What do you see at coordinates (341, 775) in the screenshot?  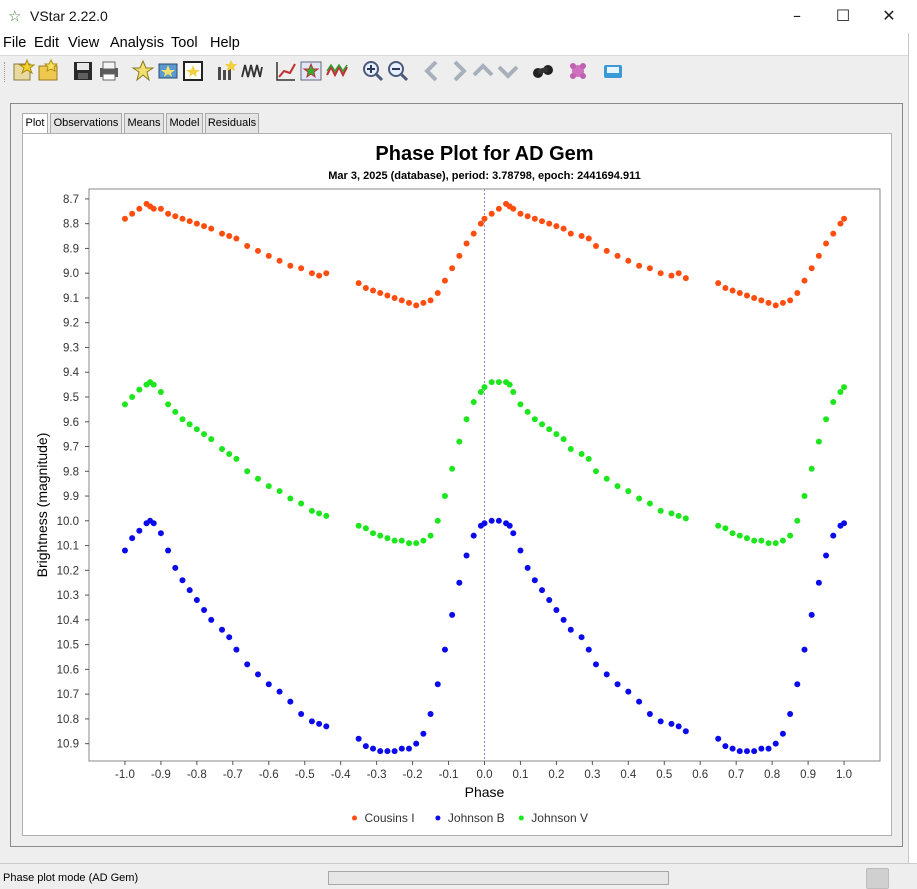 I see `x-tick-label: -0.4` at bounding box center [341, 775].